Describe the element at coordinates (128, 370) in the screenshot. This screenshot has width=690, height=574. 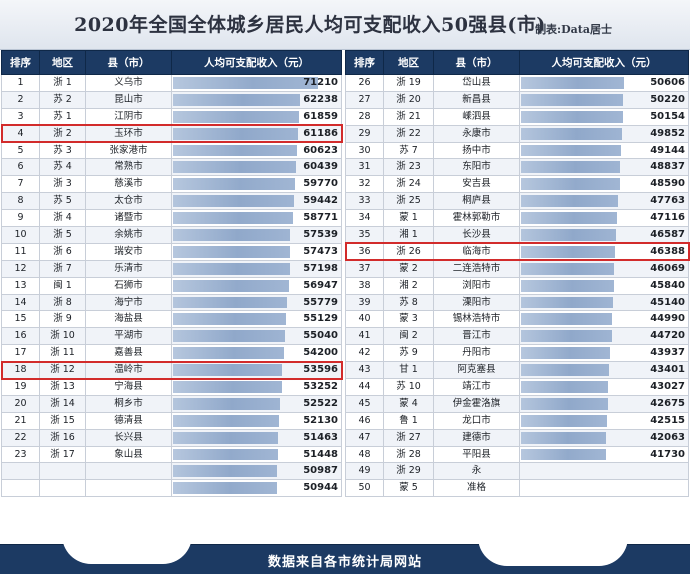
I see `county-cell: 温岭市` at that location.